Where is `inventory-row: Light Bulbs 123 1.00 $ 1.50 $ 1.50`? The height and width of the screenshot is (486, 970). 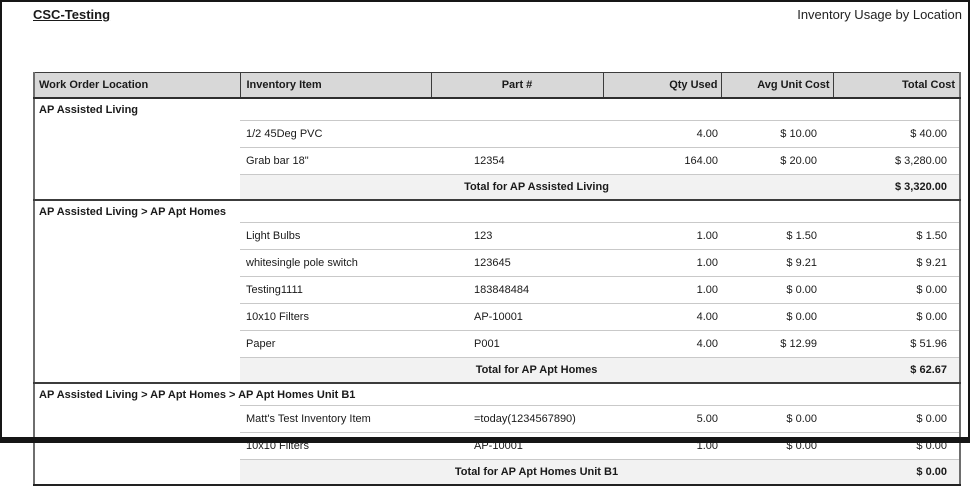
inventory-row: Light Bulbs 123 1.00 $ 1.50 $ 1.50 is located at coordinates (497, 236).